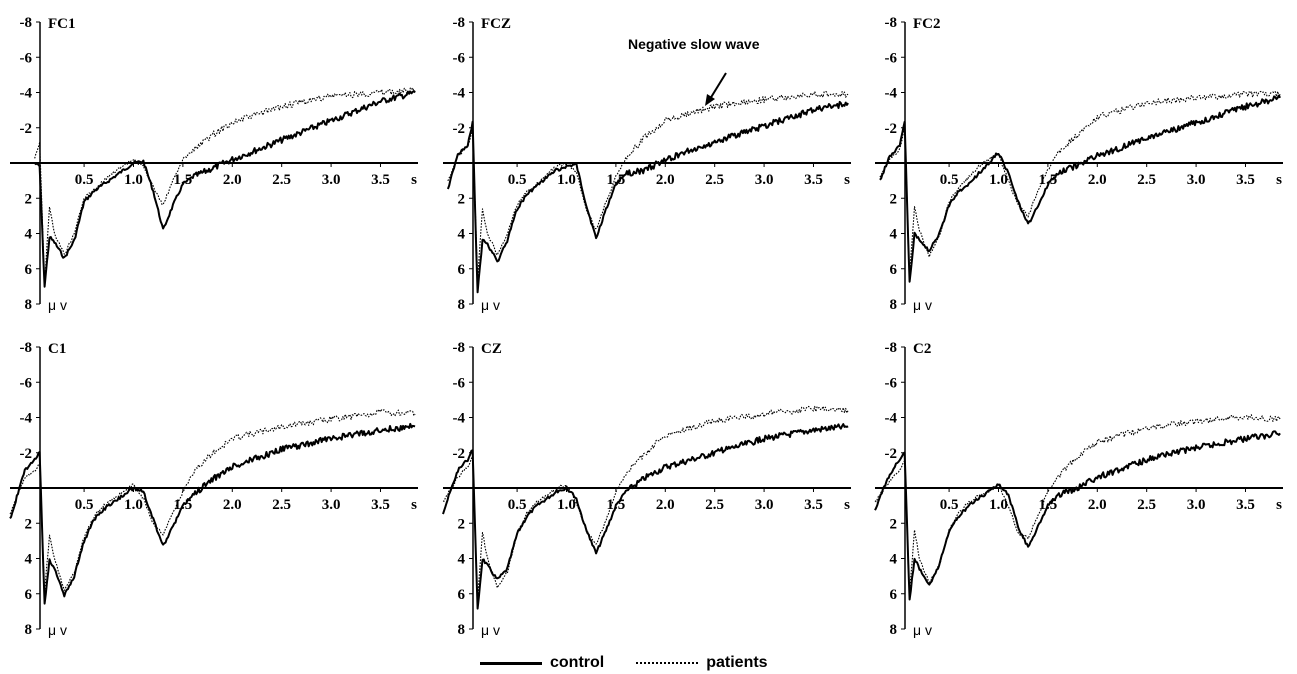 The height and width of the screenshot is (674, 1297). I want to click on legend: control patients, so click(640, 663).